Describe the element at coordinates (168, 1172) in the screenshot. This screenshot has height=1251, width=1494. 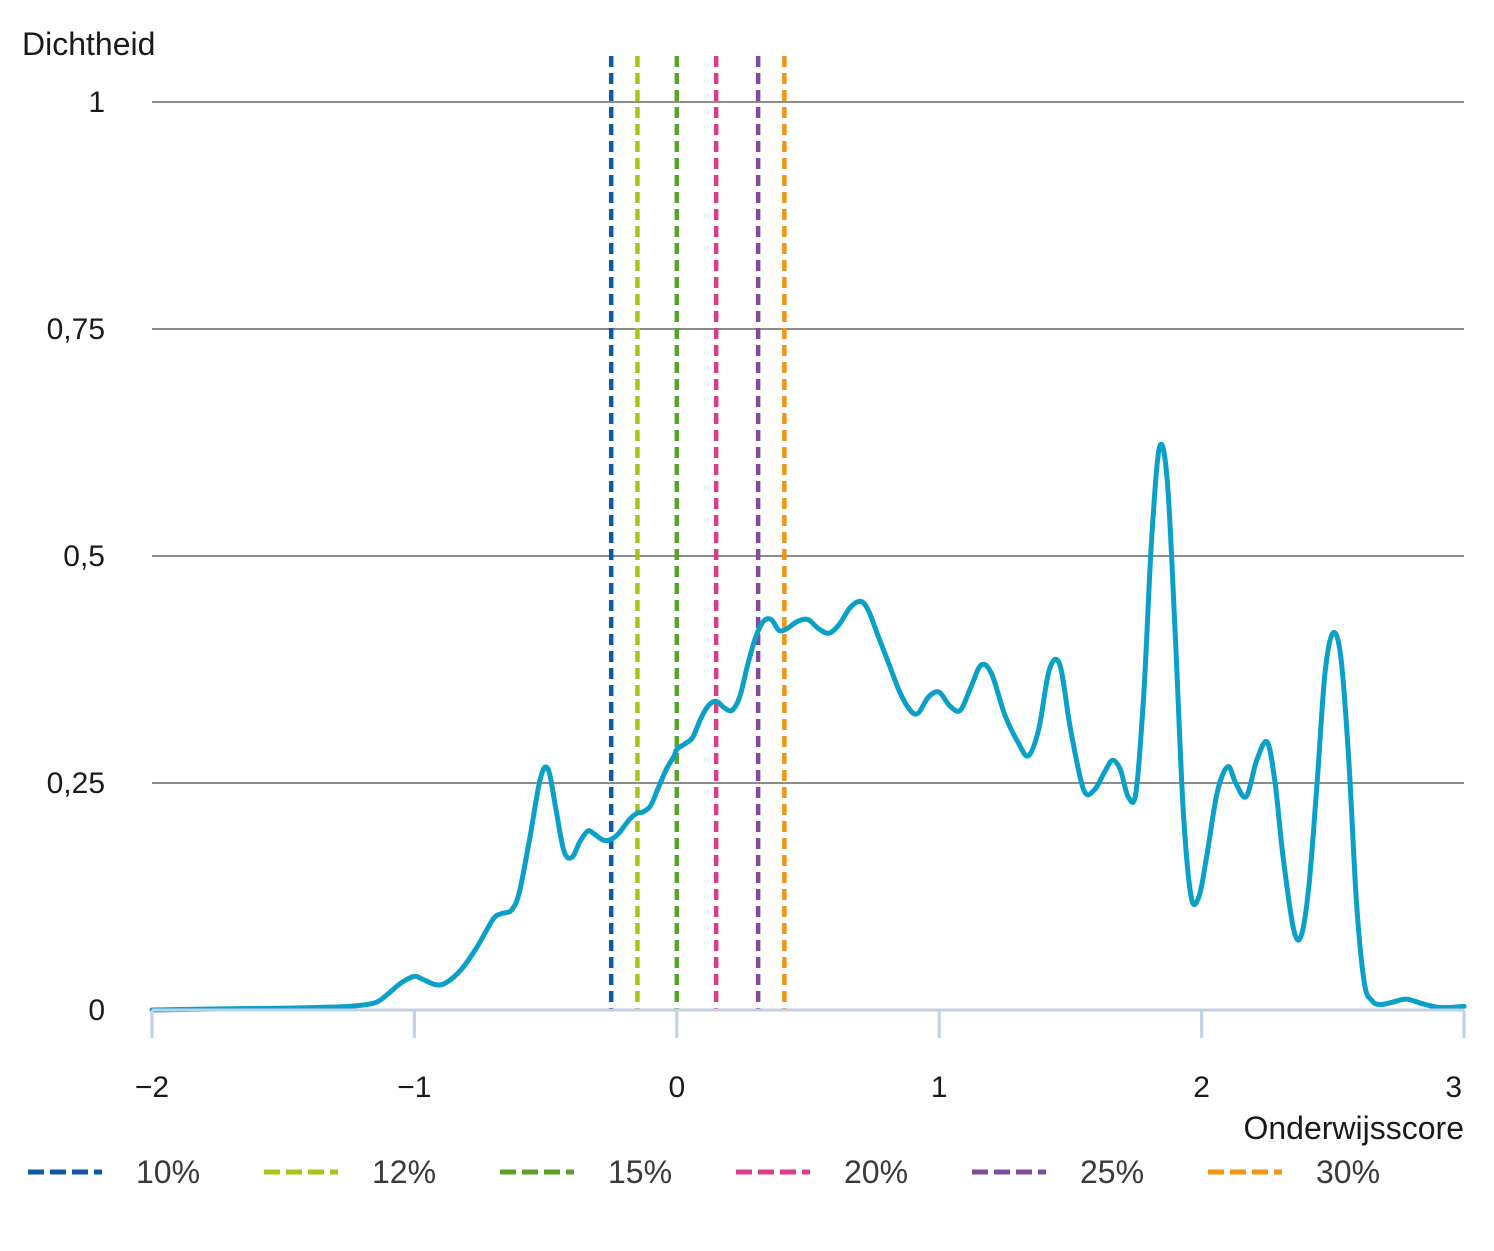
I see `legend-label: 10%` at that location.